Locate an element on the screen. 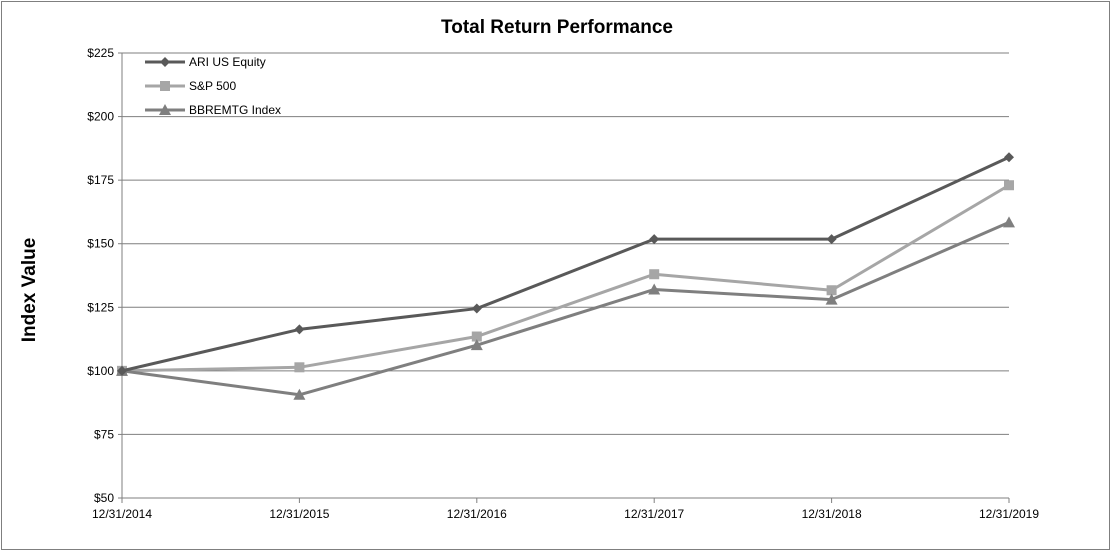  y-tick-label: $125 is located at coordinates (100, 307).